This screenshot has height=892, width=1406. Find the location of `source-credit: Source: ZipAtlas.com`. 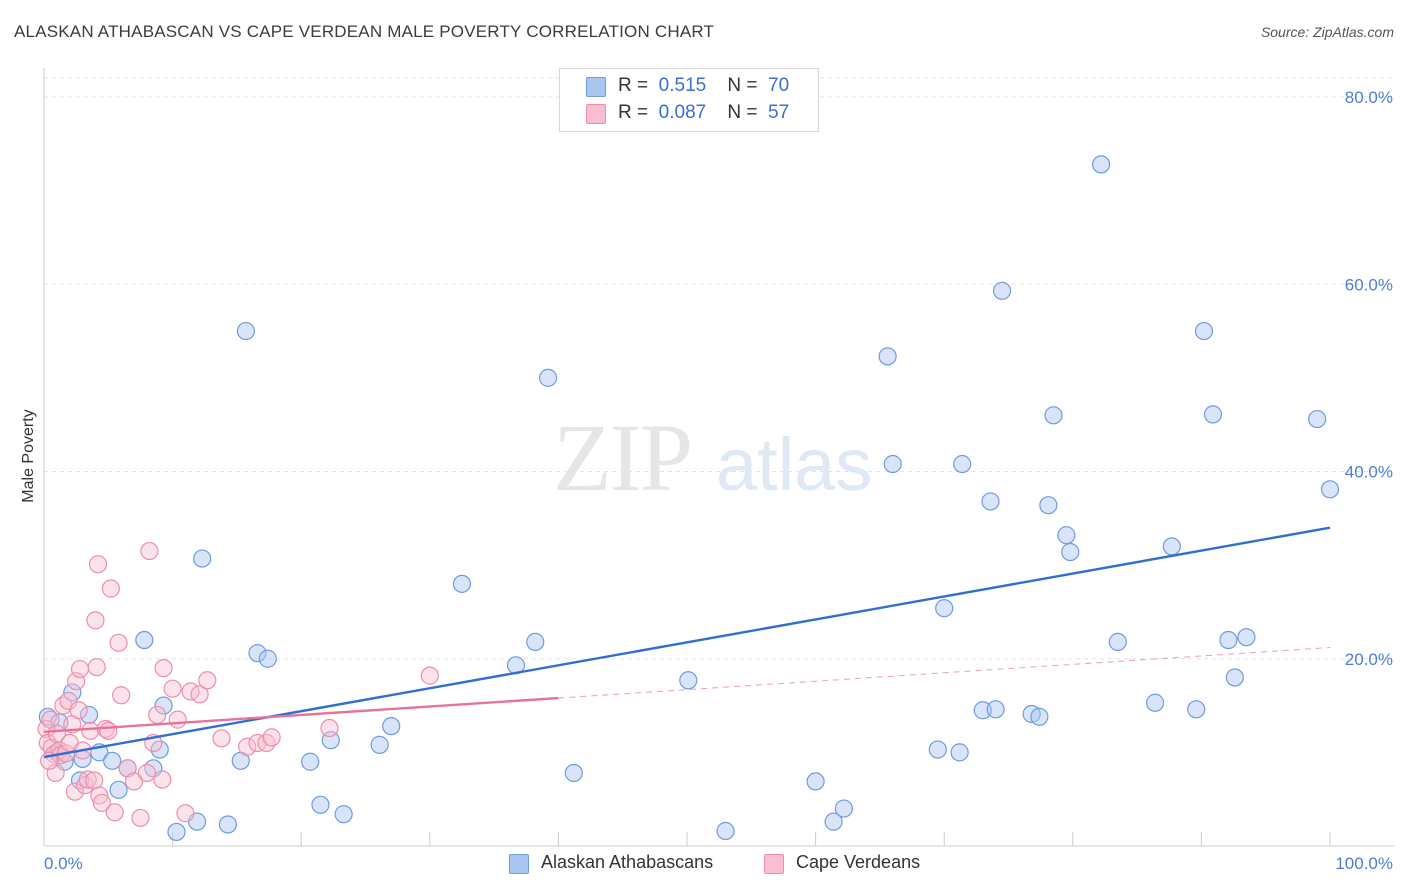

source-credit: Source: ZipAtlas.com is located at coordinates (1327, 32).